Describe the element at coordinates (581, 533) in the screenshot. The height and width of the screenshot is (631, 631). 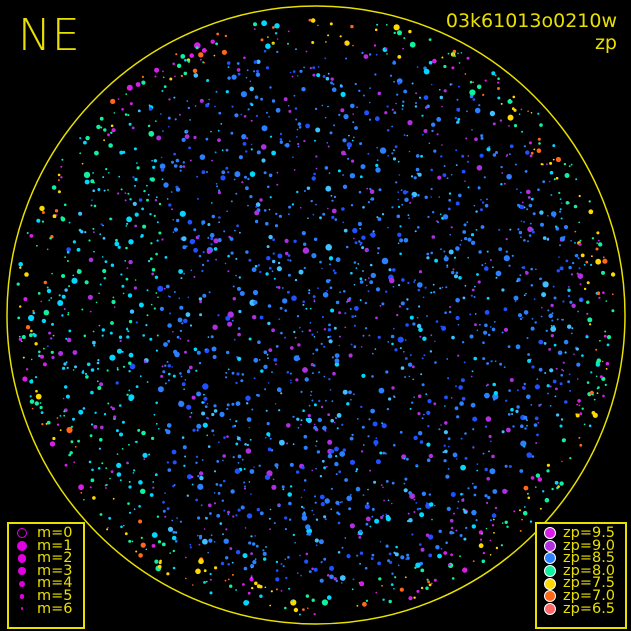
I see `zeropoint-legend-entry: zp=9.5` at that location.